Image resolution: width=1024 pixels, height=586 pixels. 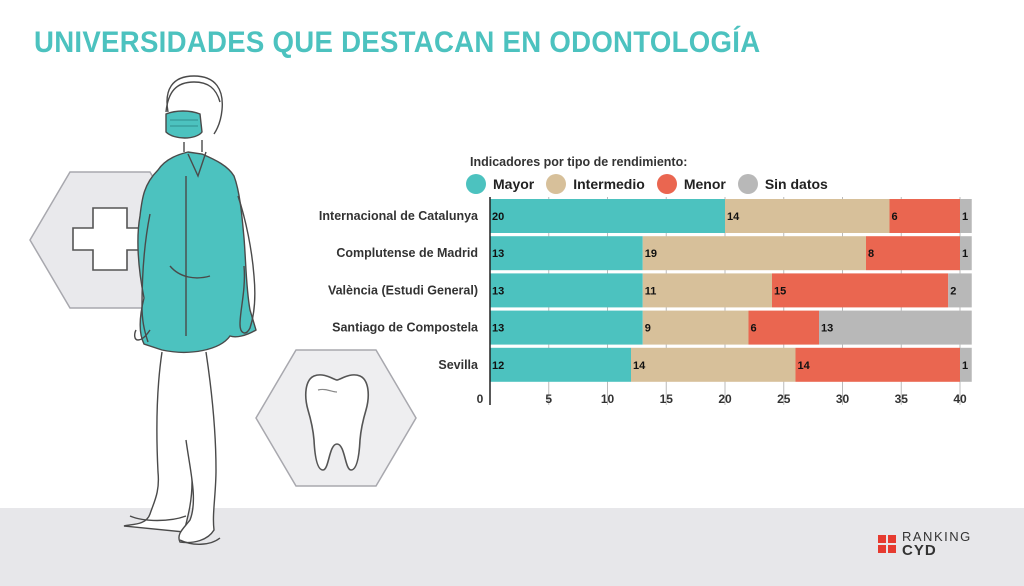 I want to click on legend-label: Menor, so click(x=704, y=184).